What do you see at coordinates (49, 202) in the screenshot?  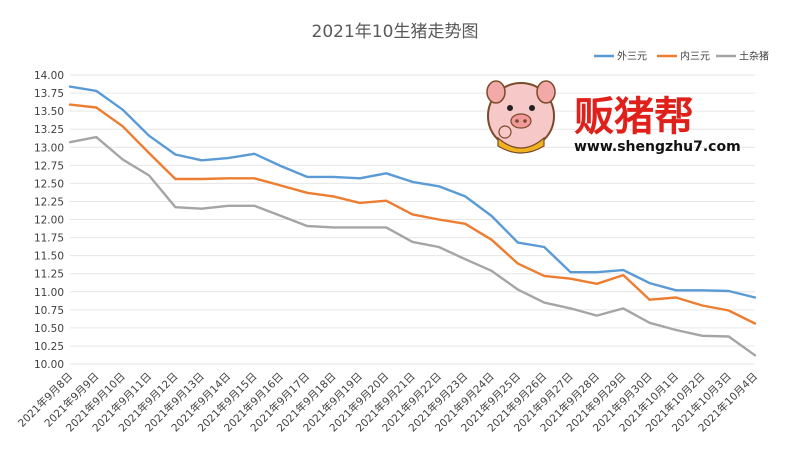 I see `y-tick-label: 12.25` at bounding box center [49, 202].